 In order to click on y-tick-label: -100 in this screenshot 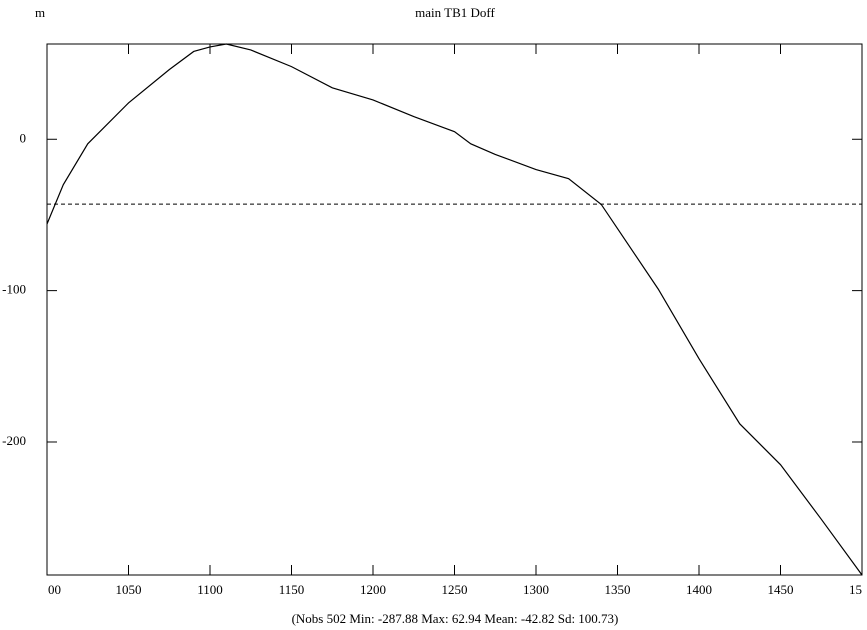, I will do `click(14, 289)`.